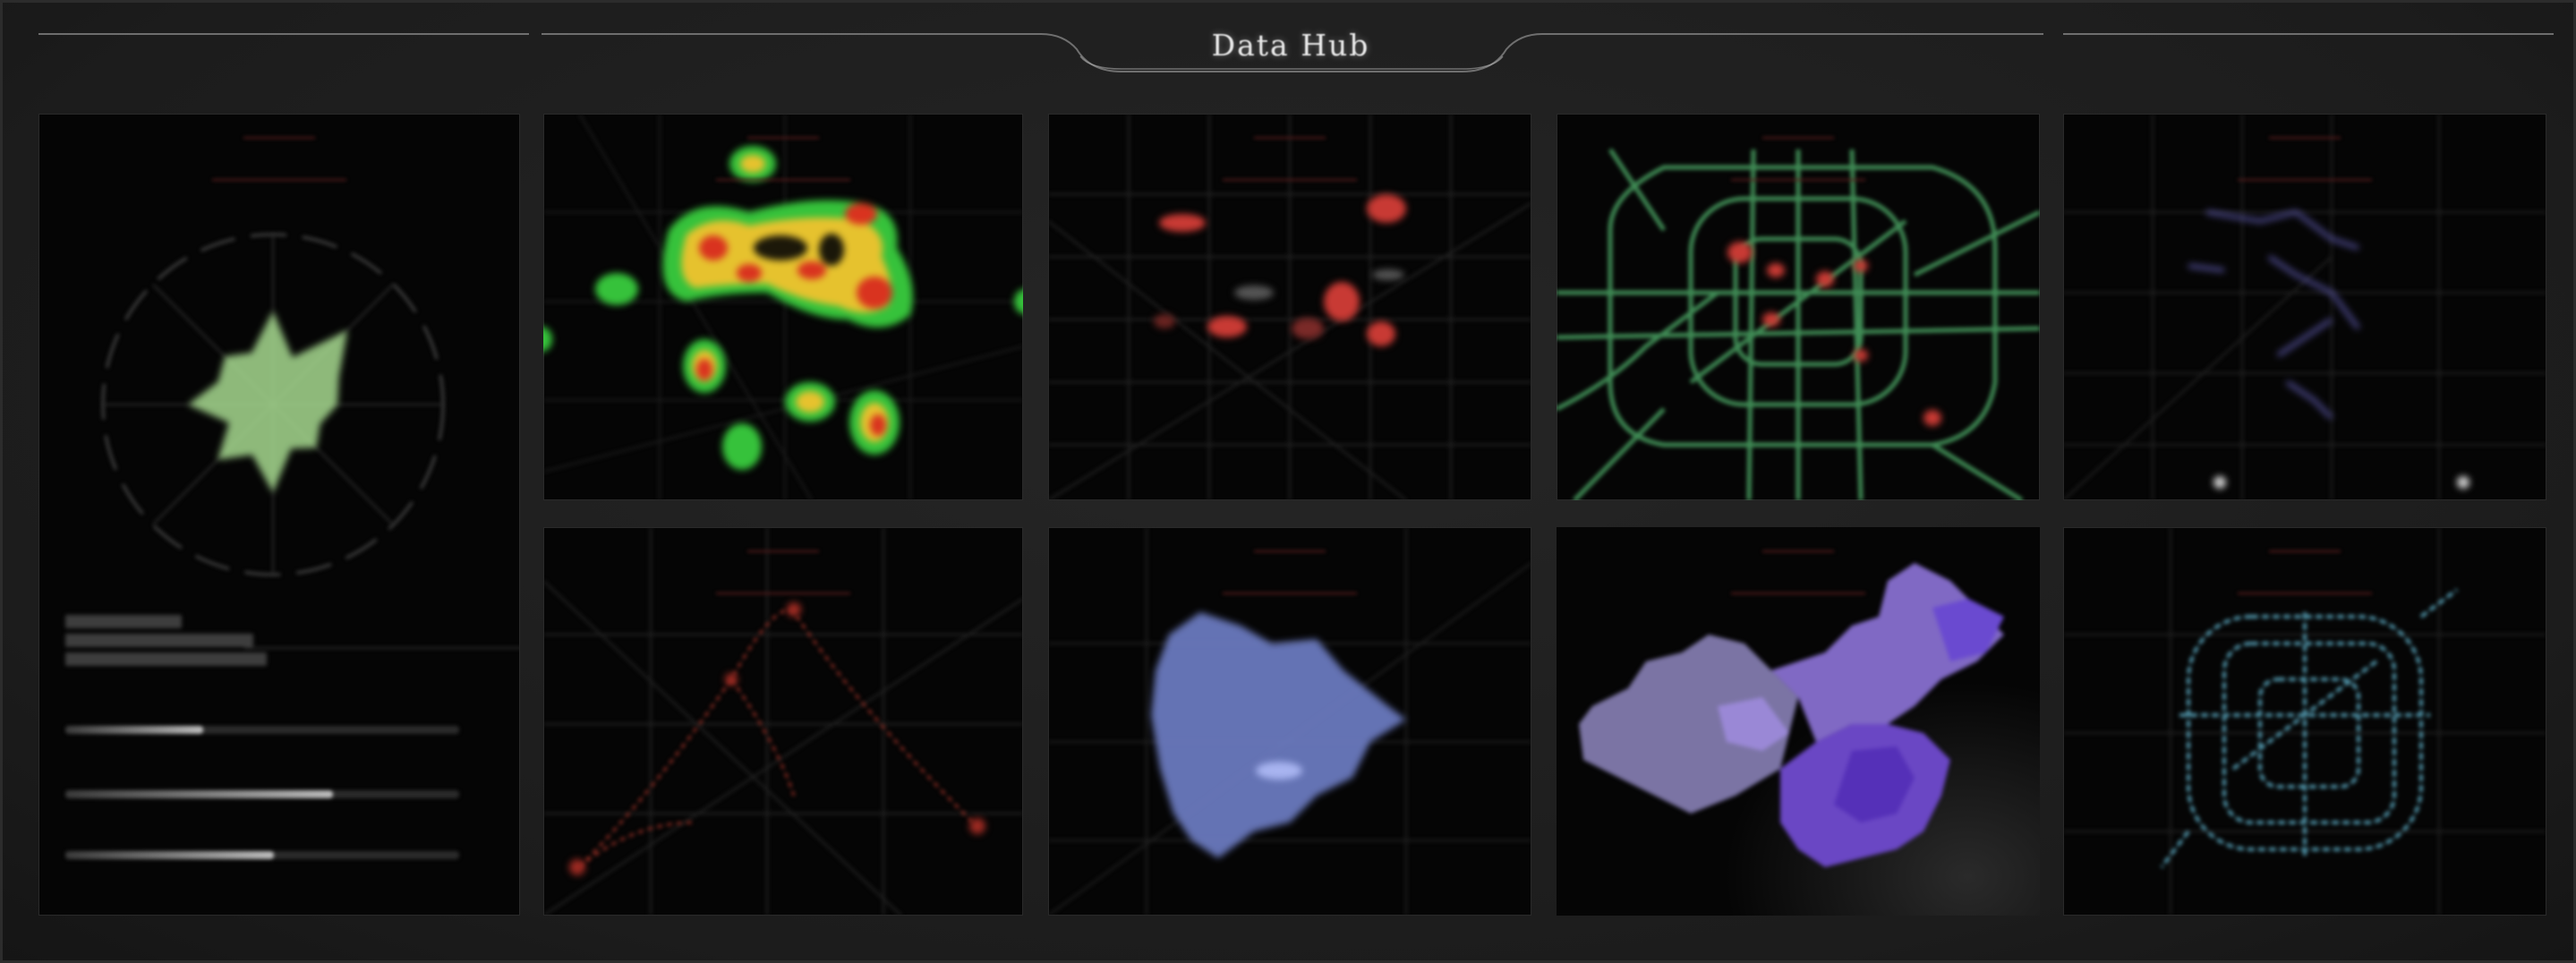 The height and width of the screenshot is (963, 2576). I want to click on commute-map, so click(783, 721).